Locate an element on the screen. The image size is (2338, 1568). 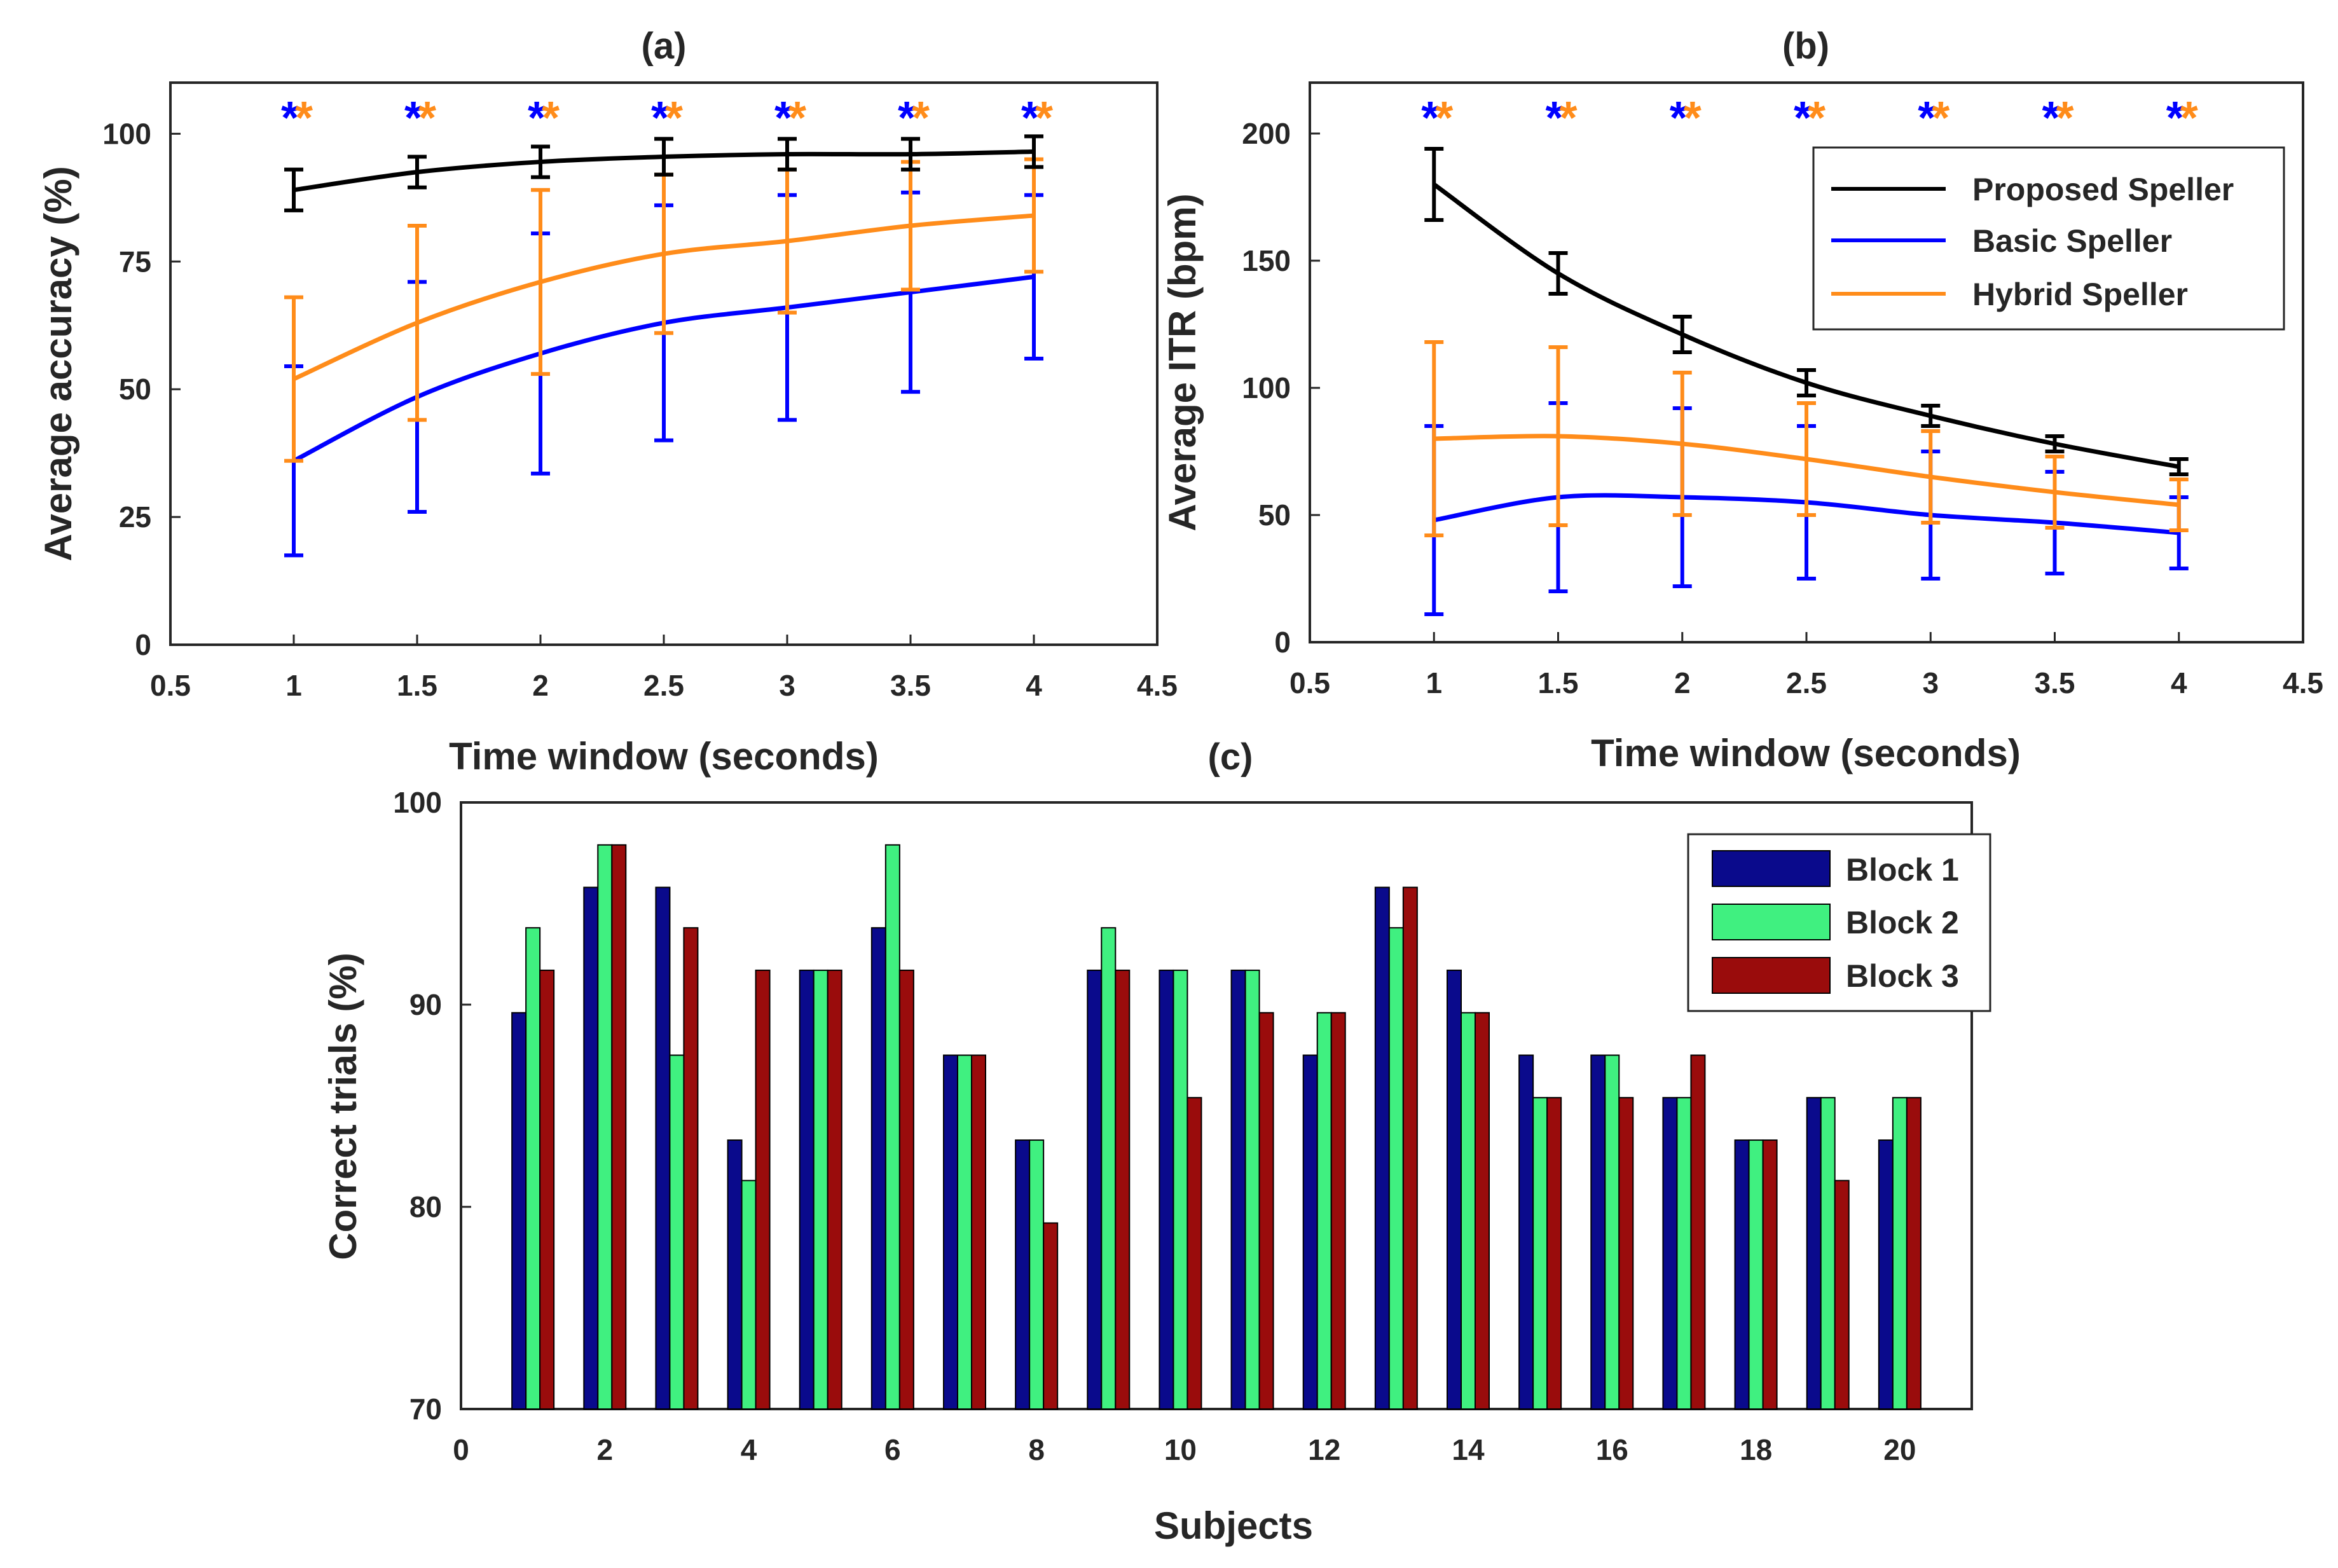
y-tick-label: 75 is located at coordinates (135, 261).